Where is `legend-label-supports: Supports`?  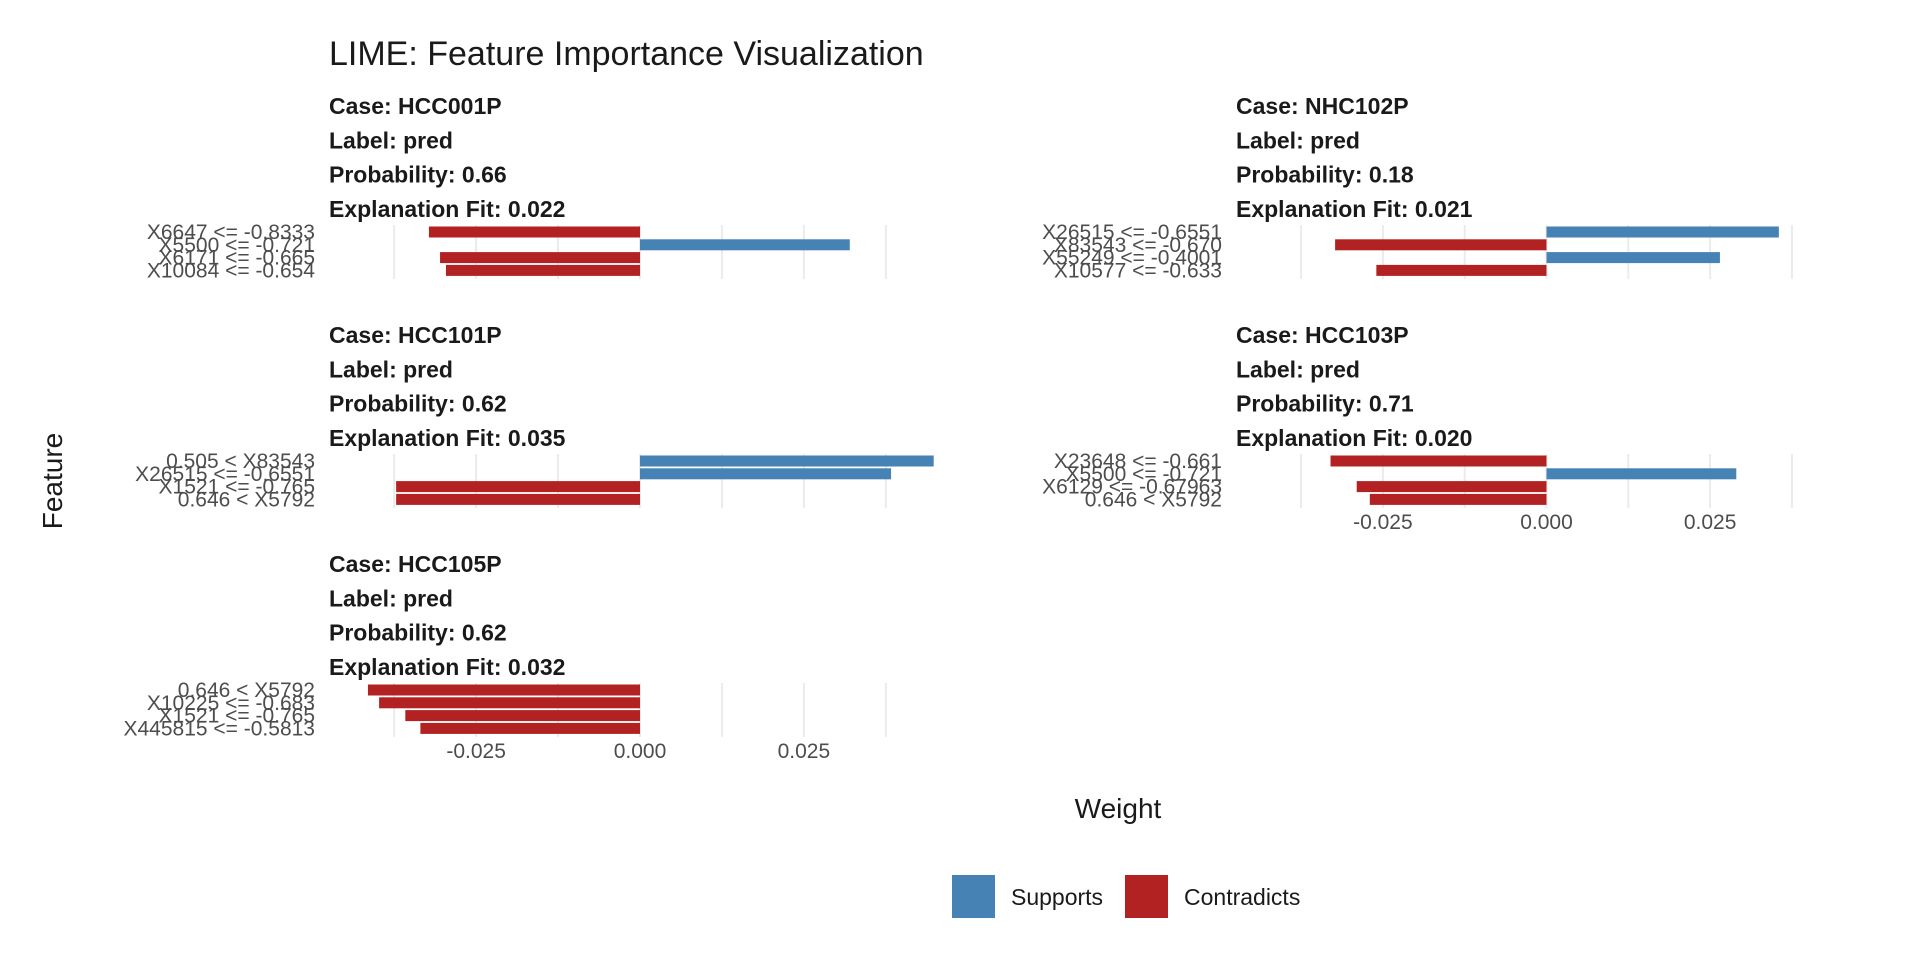 legend-label-supports: Supports is located at coordinates (1057, 897).